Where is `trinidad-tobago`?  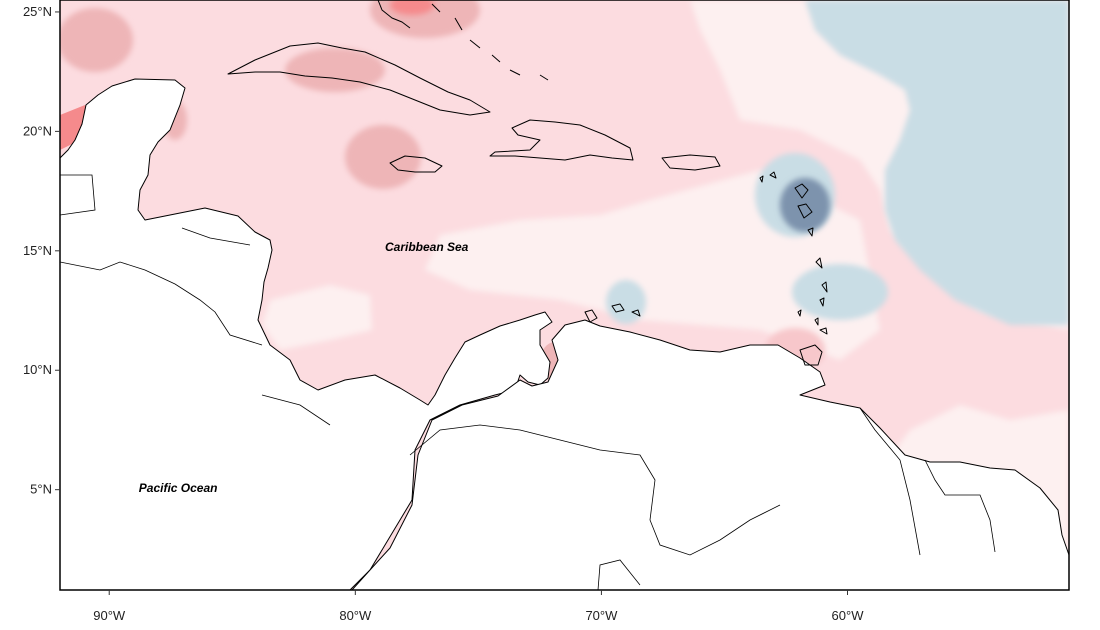 trinidad-tobago is located at coordinates (813, 346).